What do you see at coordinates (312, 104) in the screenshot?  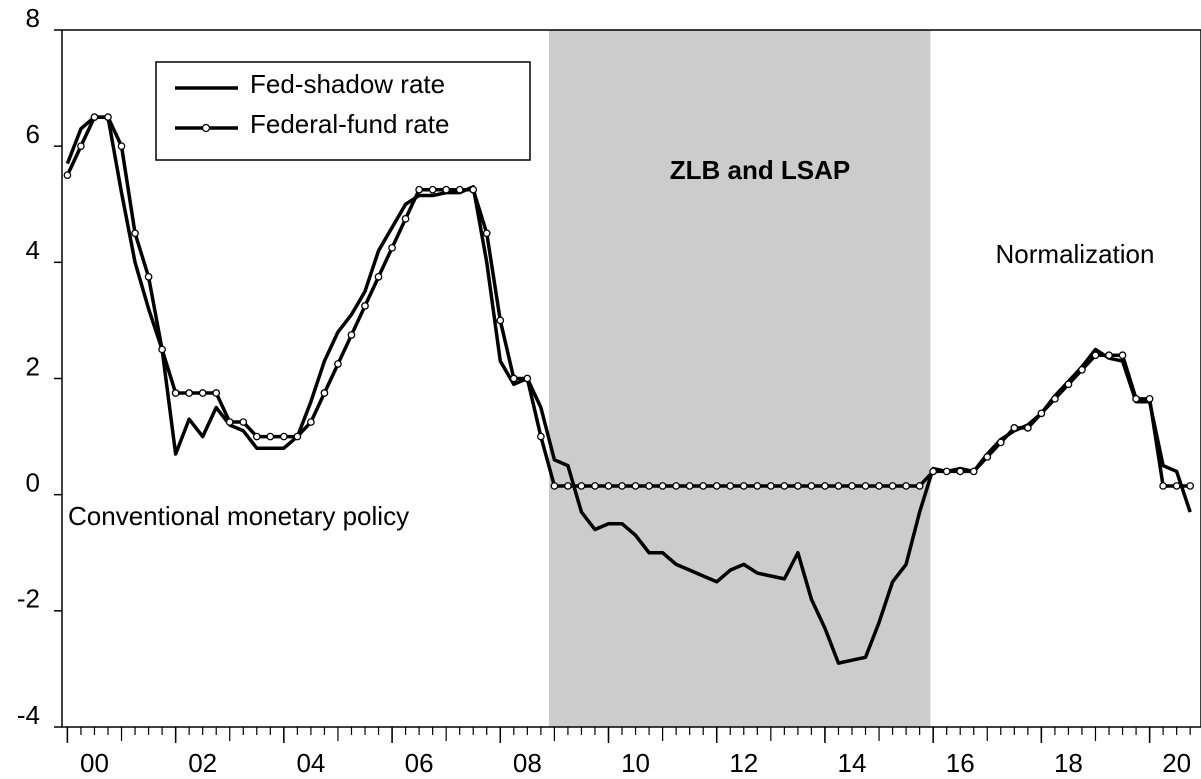 I see `legend: Fed-shadow rate Federal-fund rate` at bounding box center [312, 104].